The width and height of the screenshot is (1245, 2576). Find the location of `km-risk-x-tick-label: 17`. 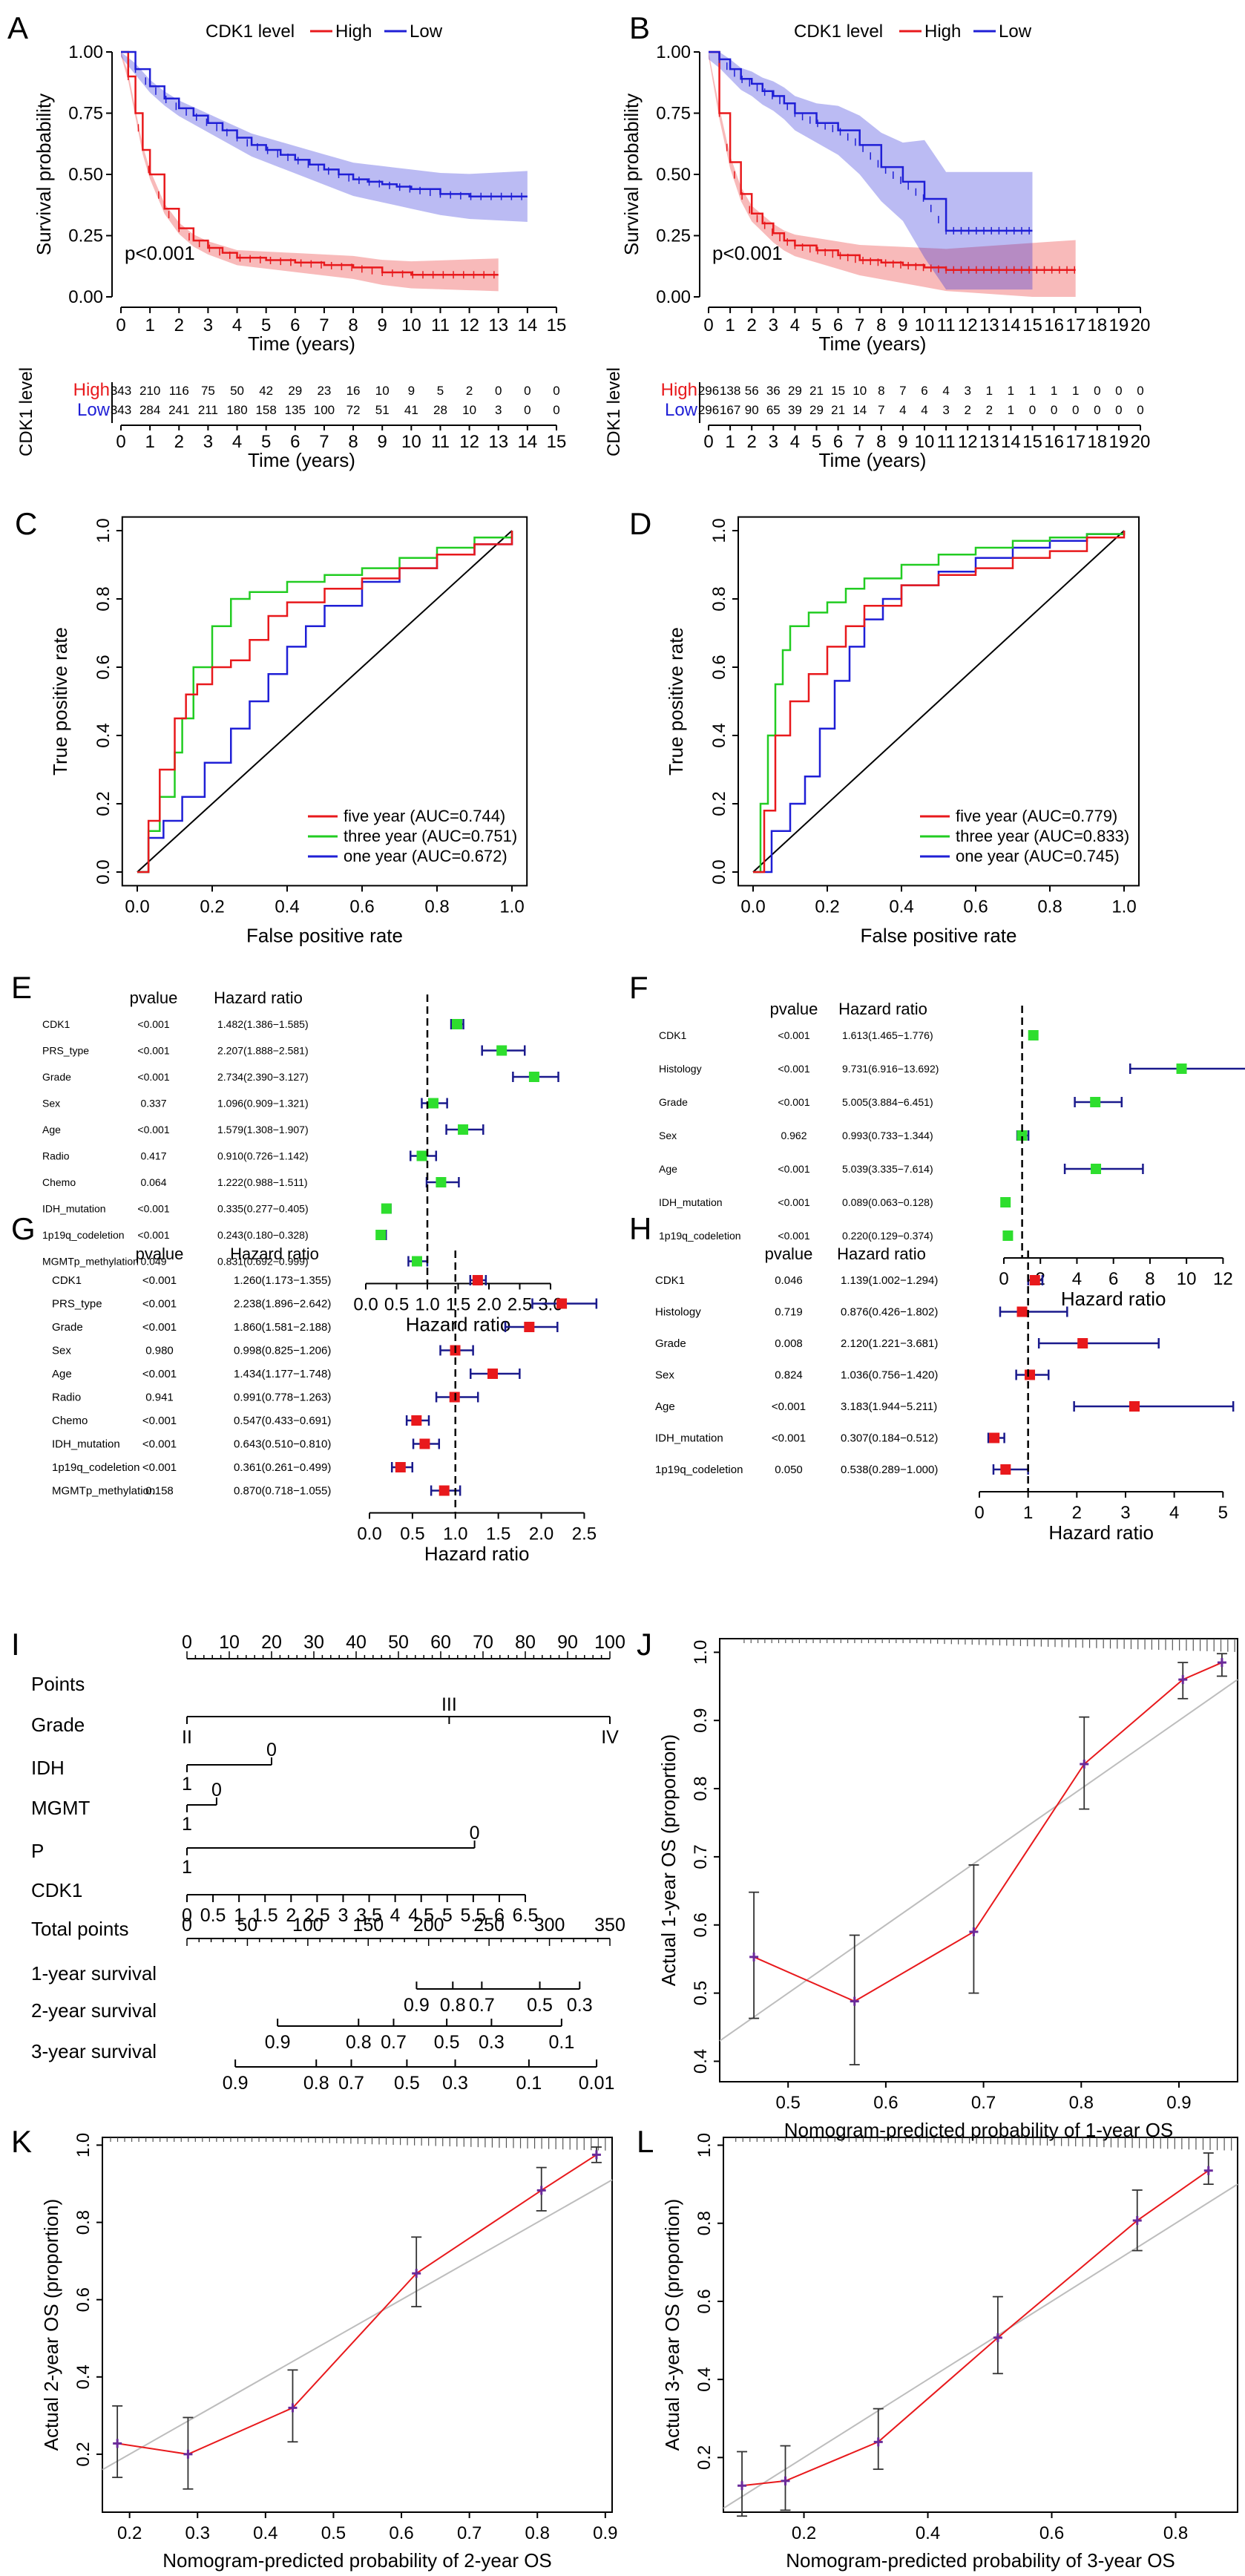

km-risk-x-tick-label: 17 is located at coordinates (1075, 442).